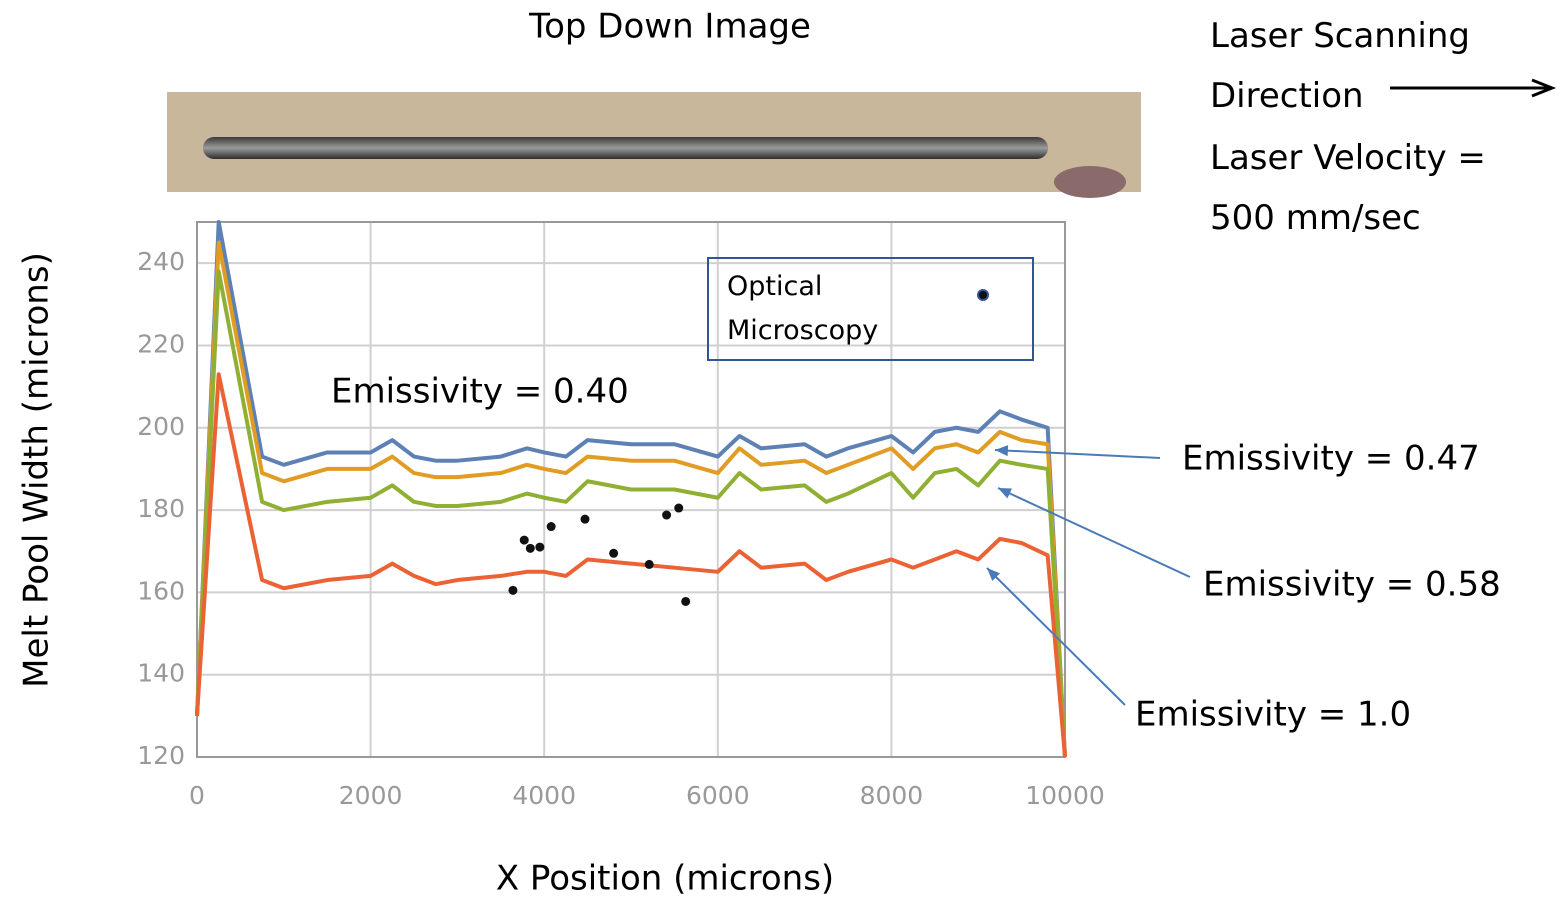  What do you see at coordinates (37, 470) in the screenshot?
I see `y-axis-label: Melt Pool Width (microns)` at bounding box center [37, 470].